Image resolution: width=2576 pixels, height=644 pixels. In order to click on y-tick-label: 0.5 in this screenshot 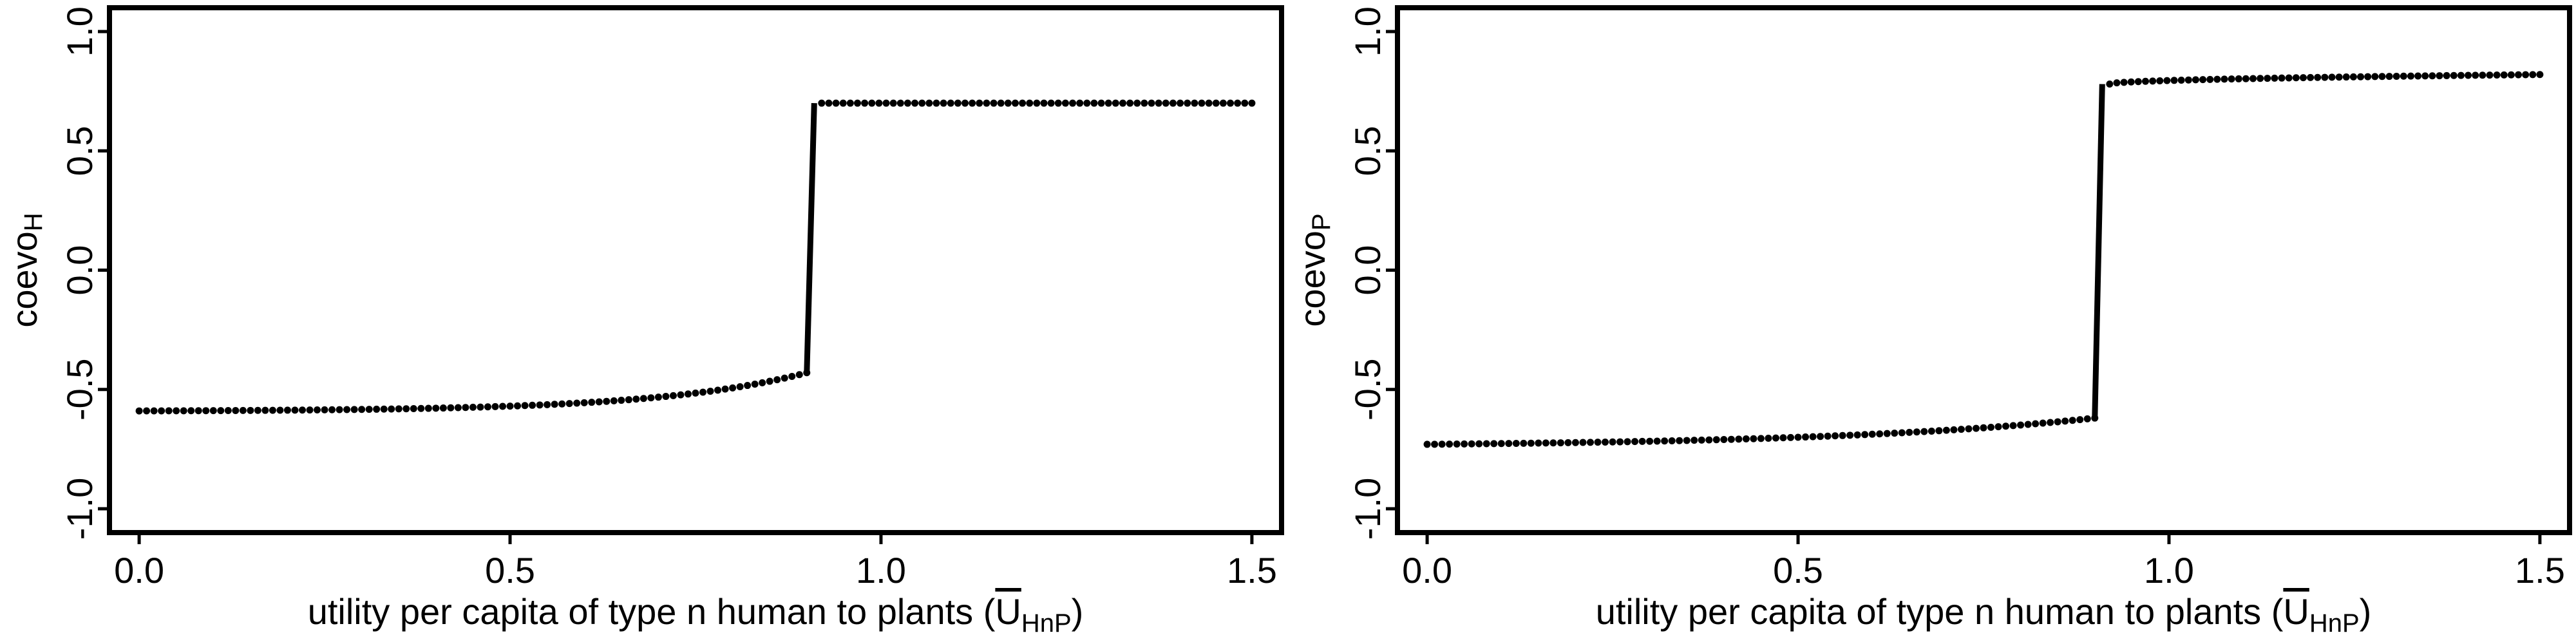, I will do `click(79, 151)`.